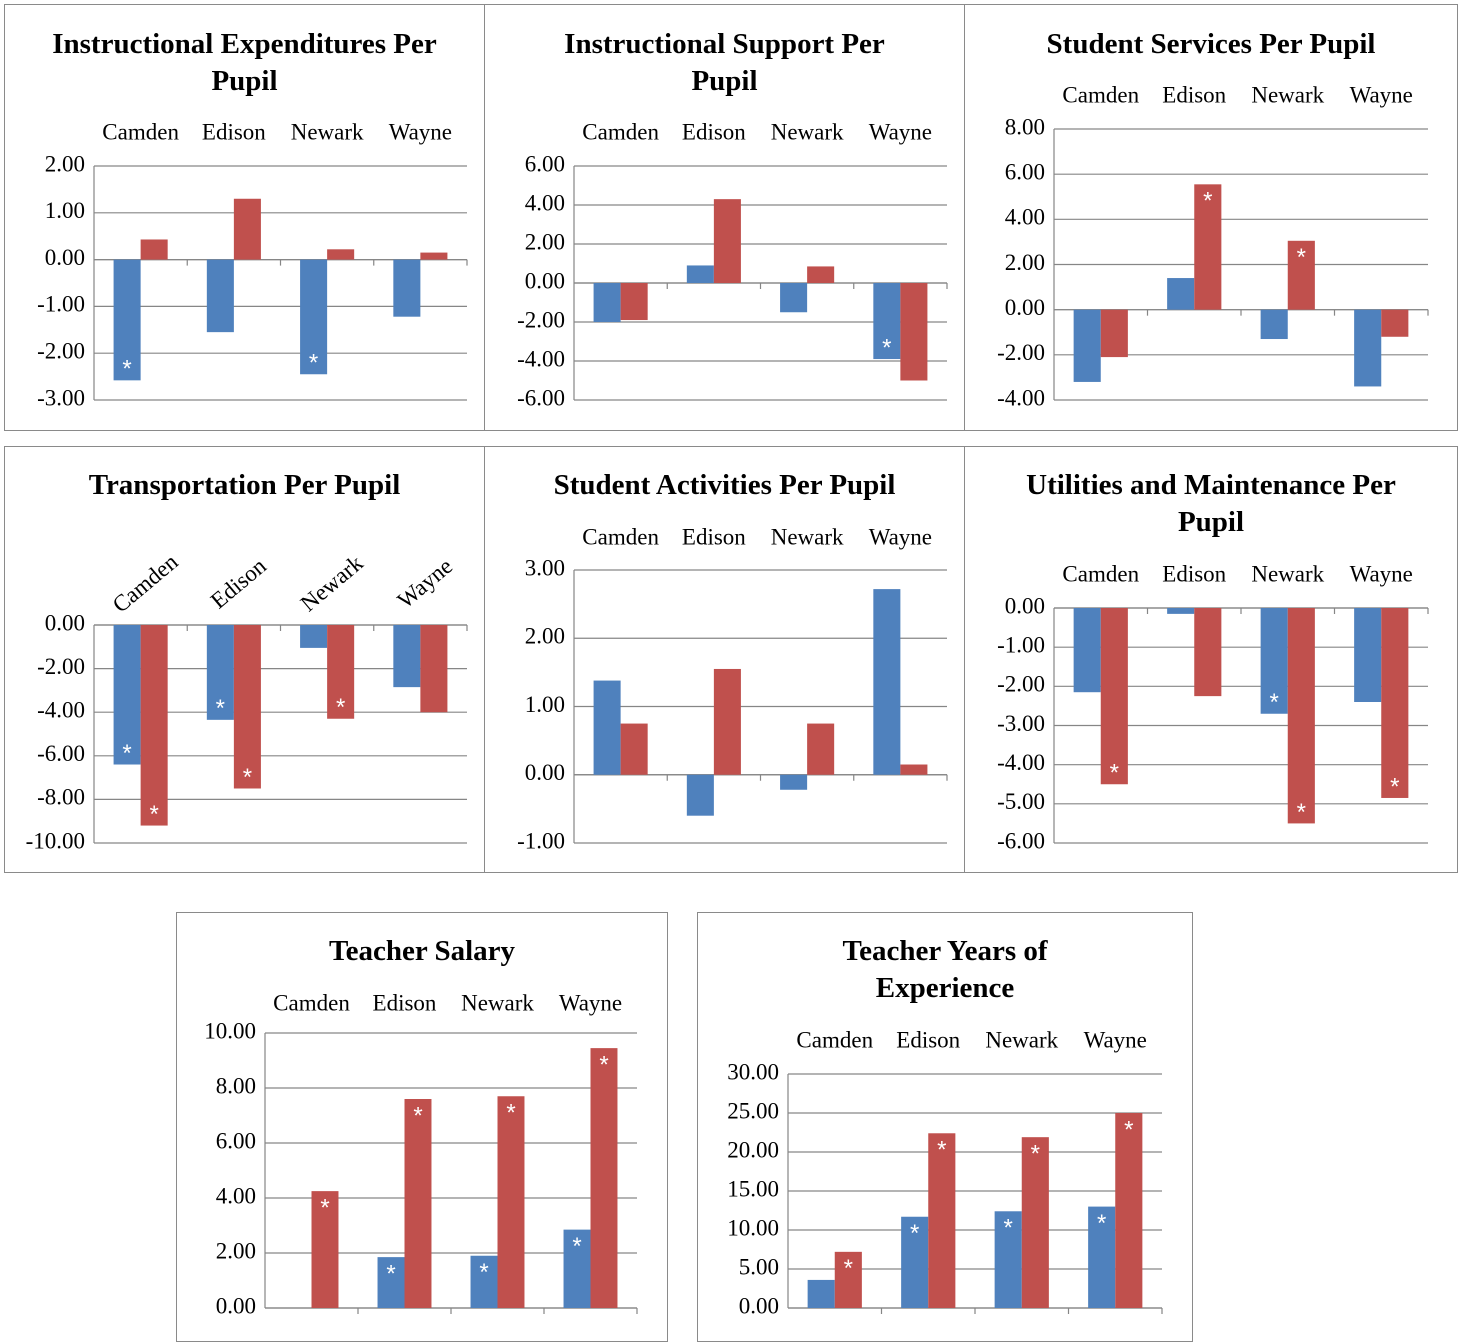  Describe the element at coordinates (753, 1110) in the screenshot. I see `y-tick-label: 25.00` at that location.